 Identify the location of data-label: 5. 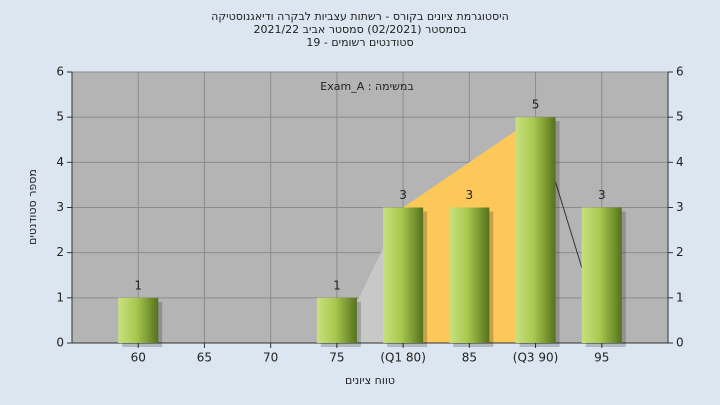
(536, 105).